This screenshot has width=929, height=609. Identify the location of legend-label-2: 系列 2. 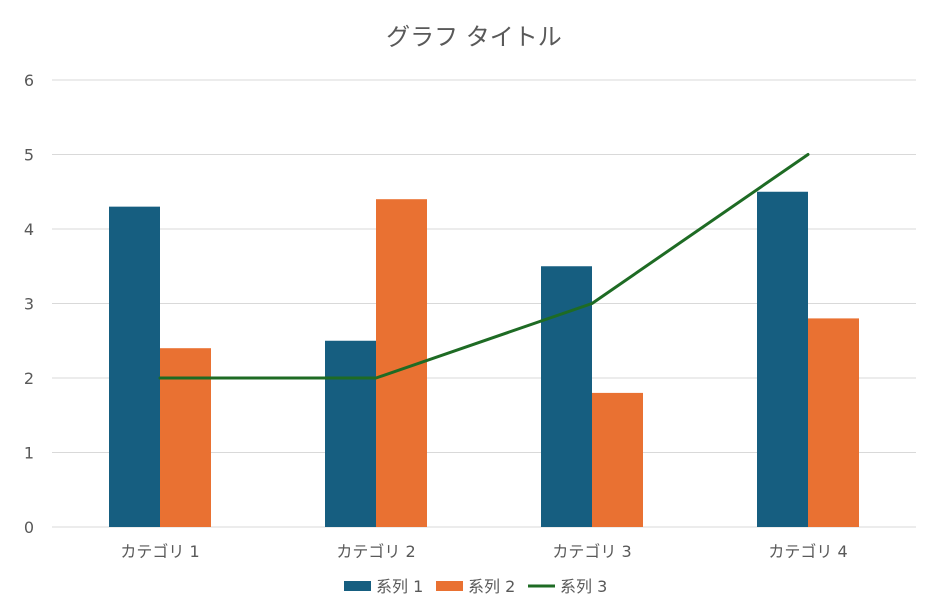
(491, 586).